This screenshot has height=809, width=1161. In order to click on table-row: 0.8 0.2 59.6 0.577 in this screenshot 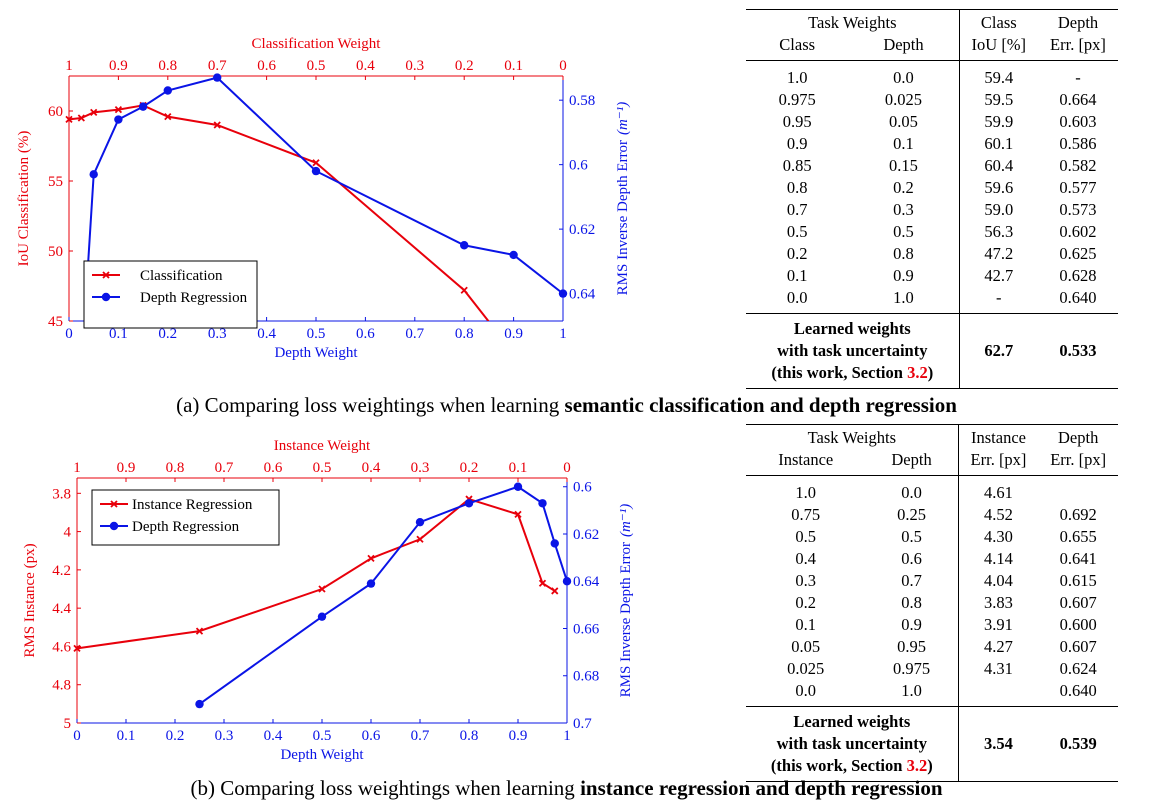, I will do `click(932, 188)`.